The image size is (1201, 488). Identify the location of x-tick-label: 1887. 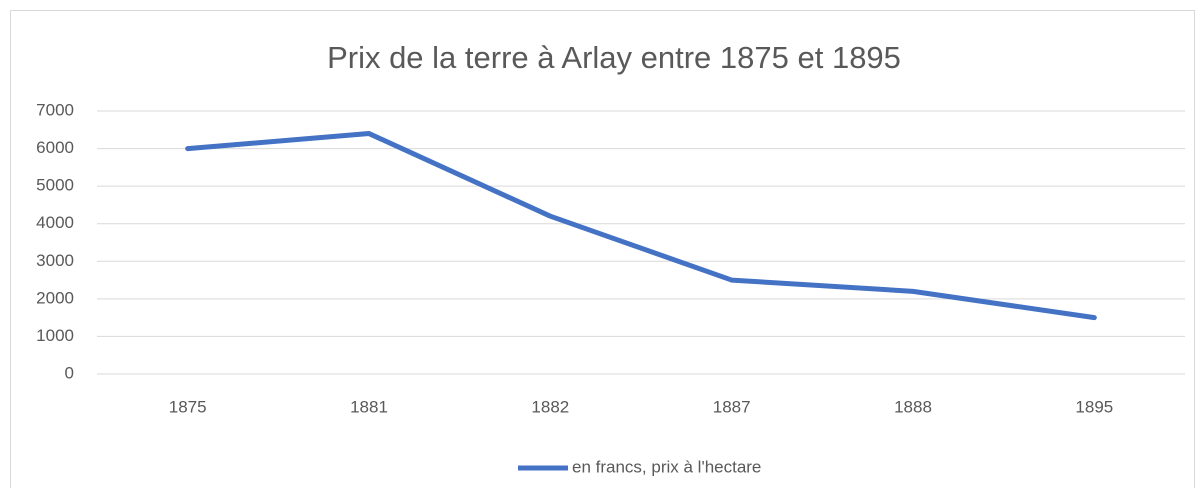
(732, 406).